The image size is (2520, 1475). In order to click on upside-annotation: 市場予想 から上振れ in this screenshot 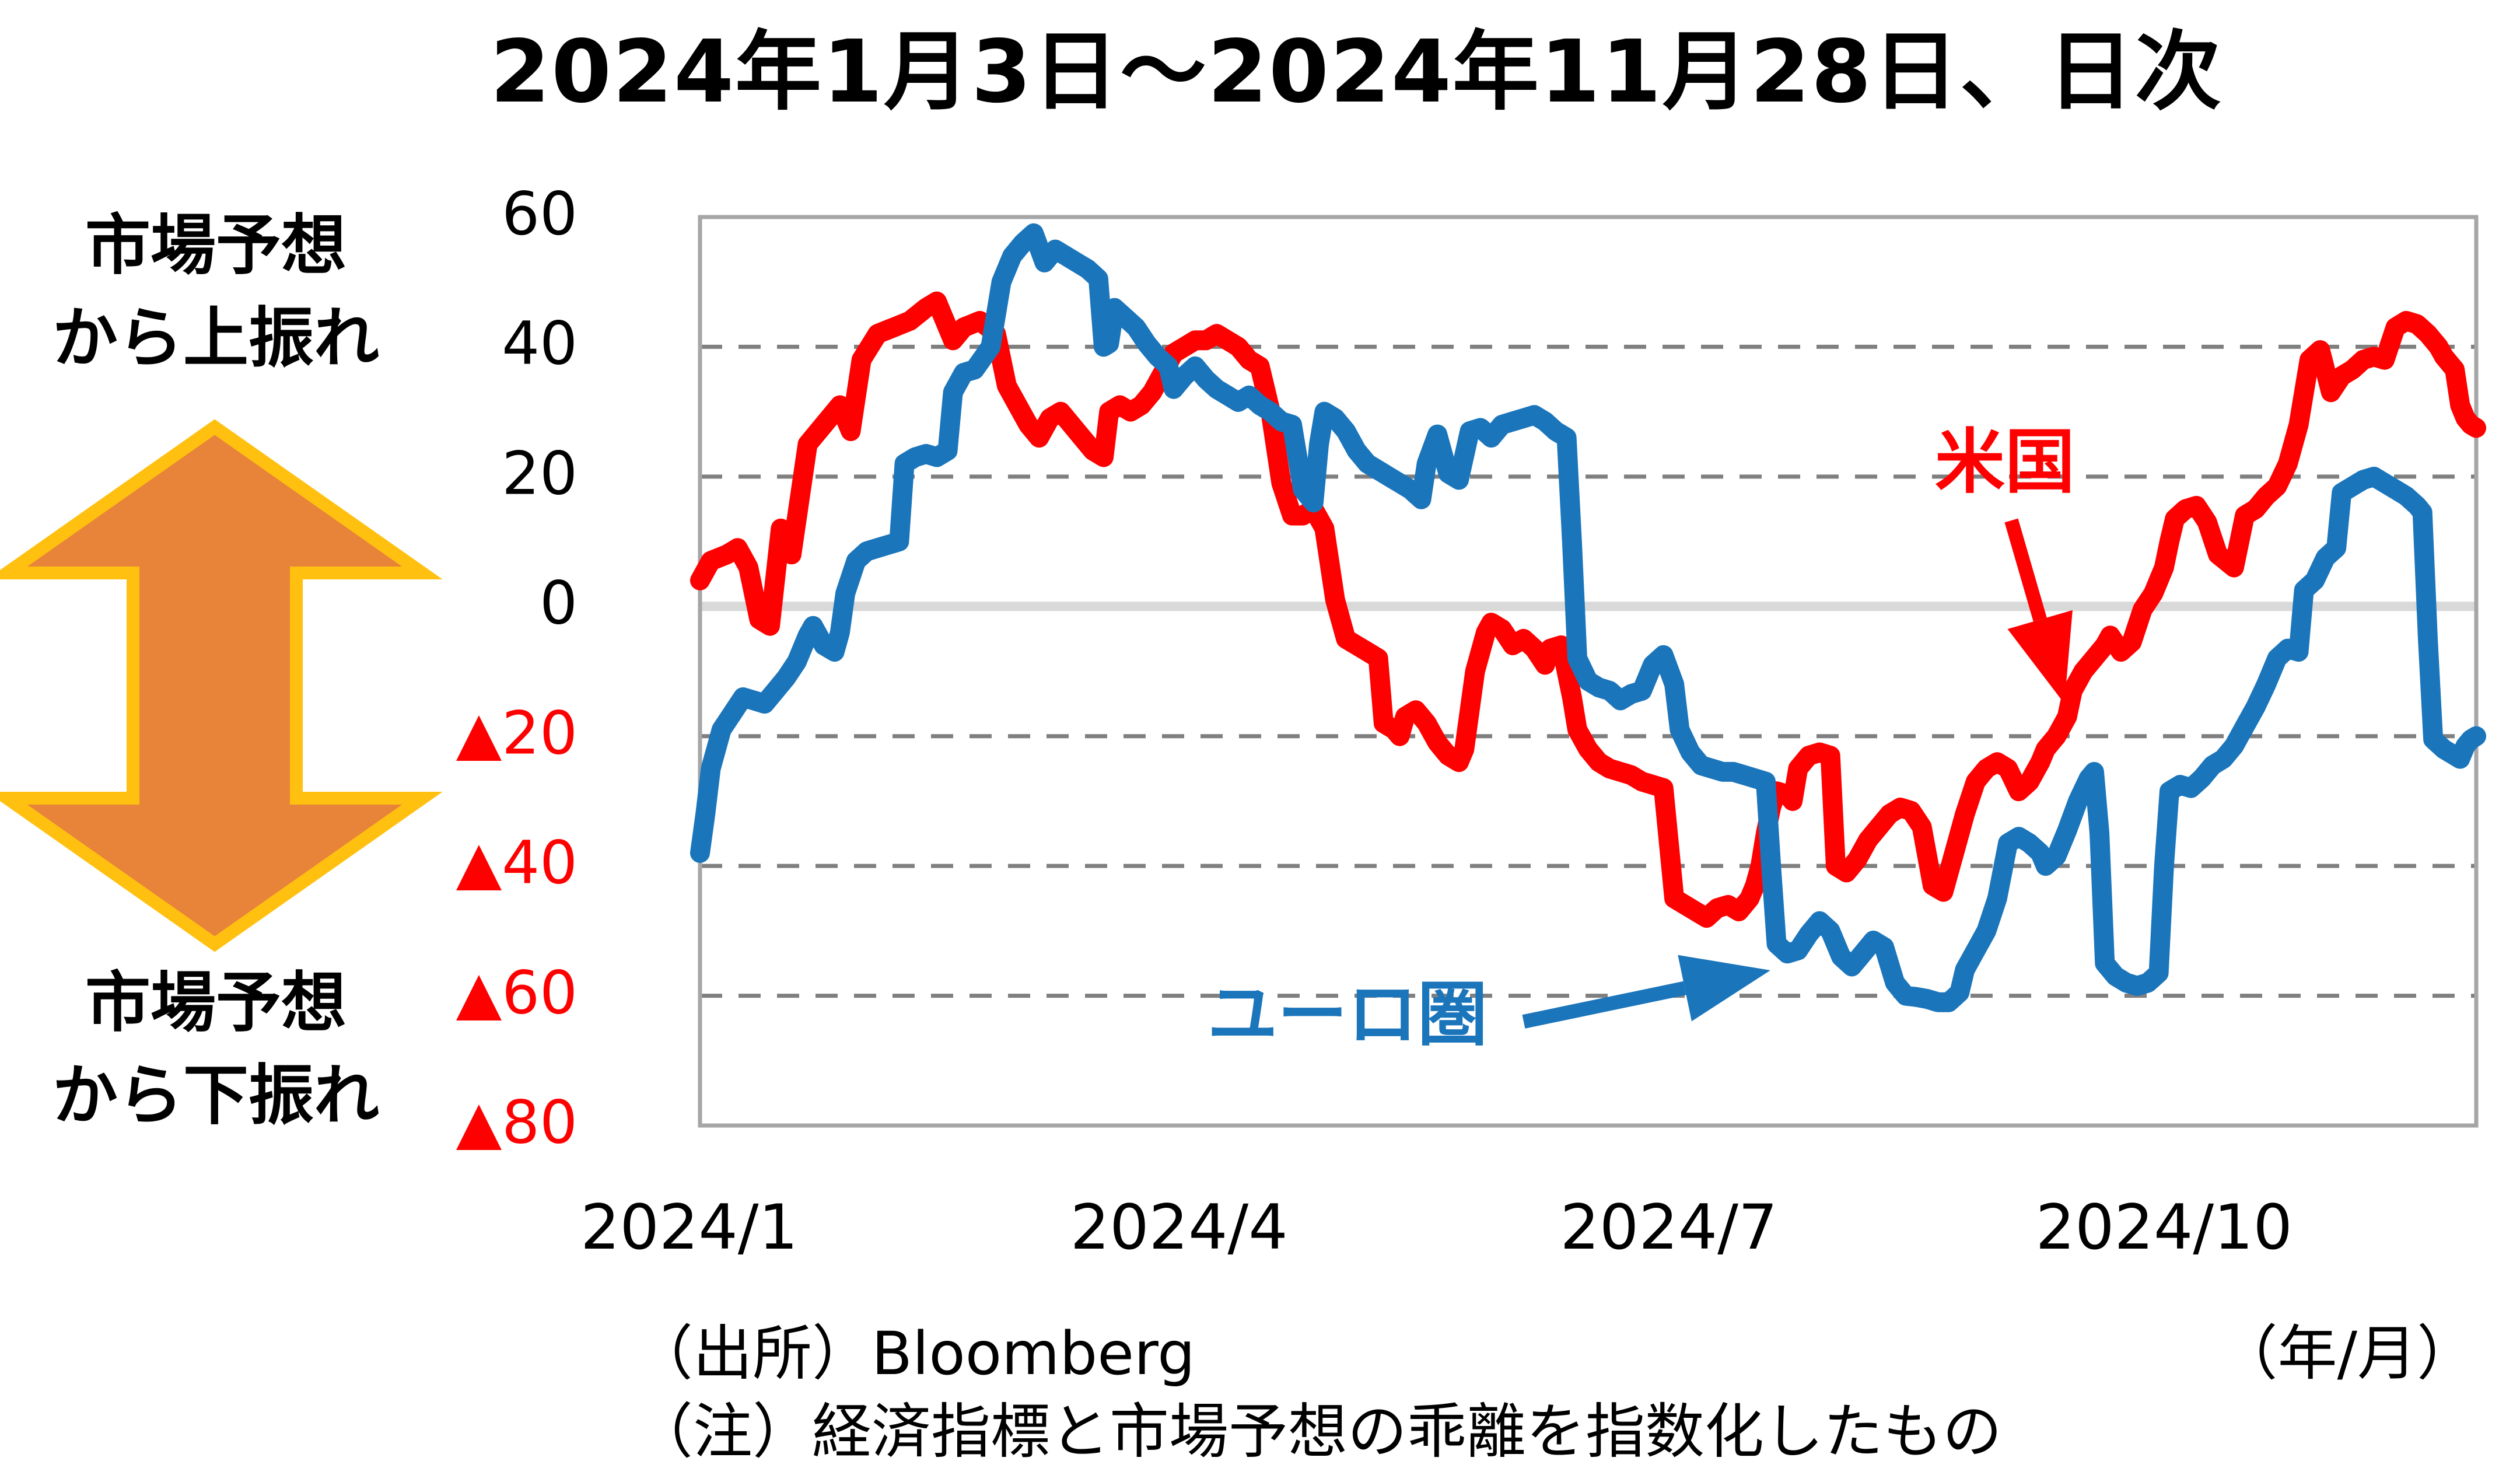, I will do `click(216, 292)`.